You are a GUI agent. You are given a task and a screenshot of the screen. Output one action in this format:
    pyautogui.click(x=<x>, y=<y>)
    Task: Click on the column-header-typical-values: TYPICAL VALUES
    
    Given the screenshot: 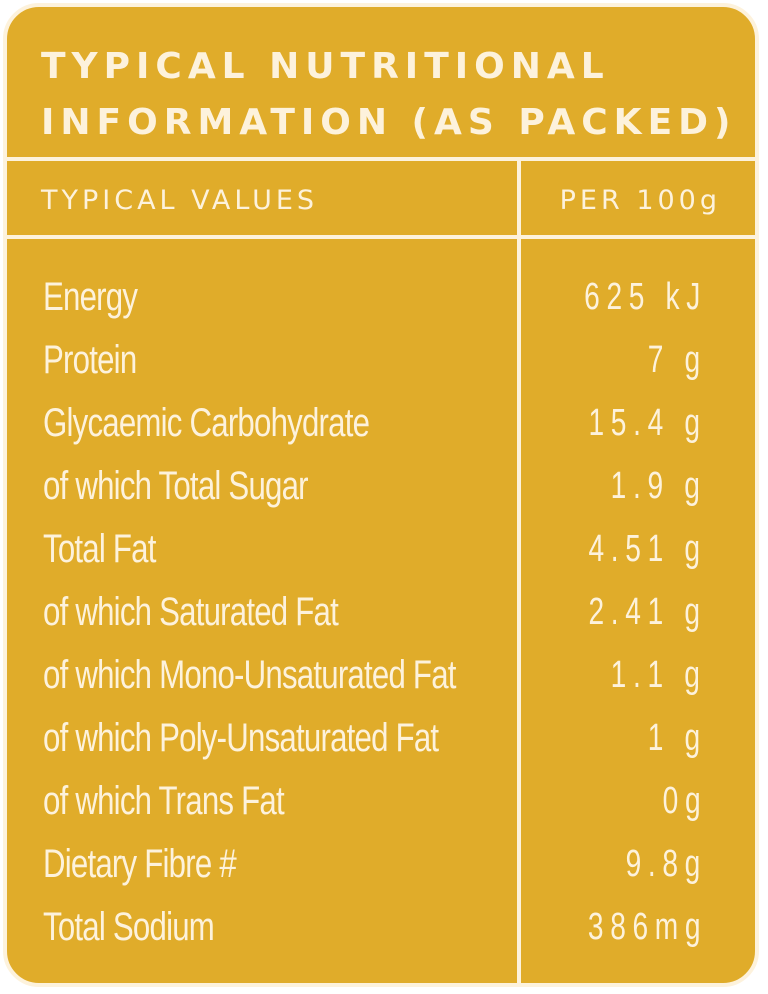 What is the action you would take?
    pyautogui.click(x=180, y=200)
    